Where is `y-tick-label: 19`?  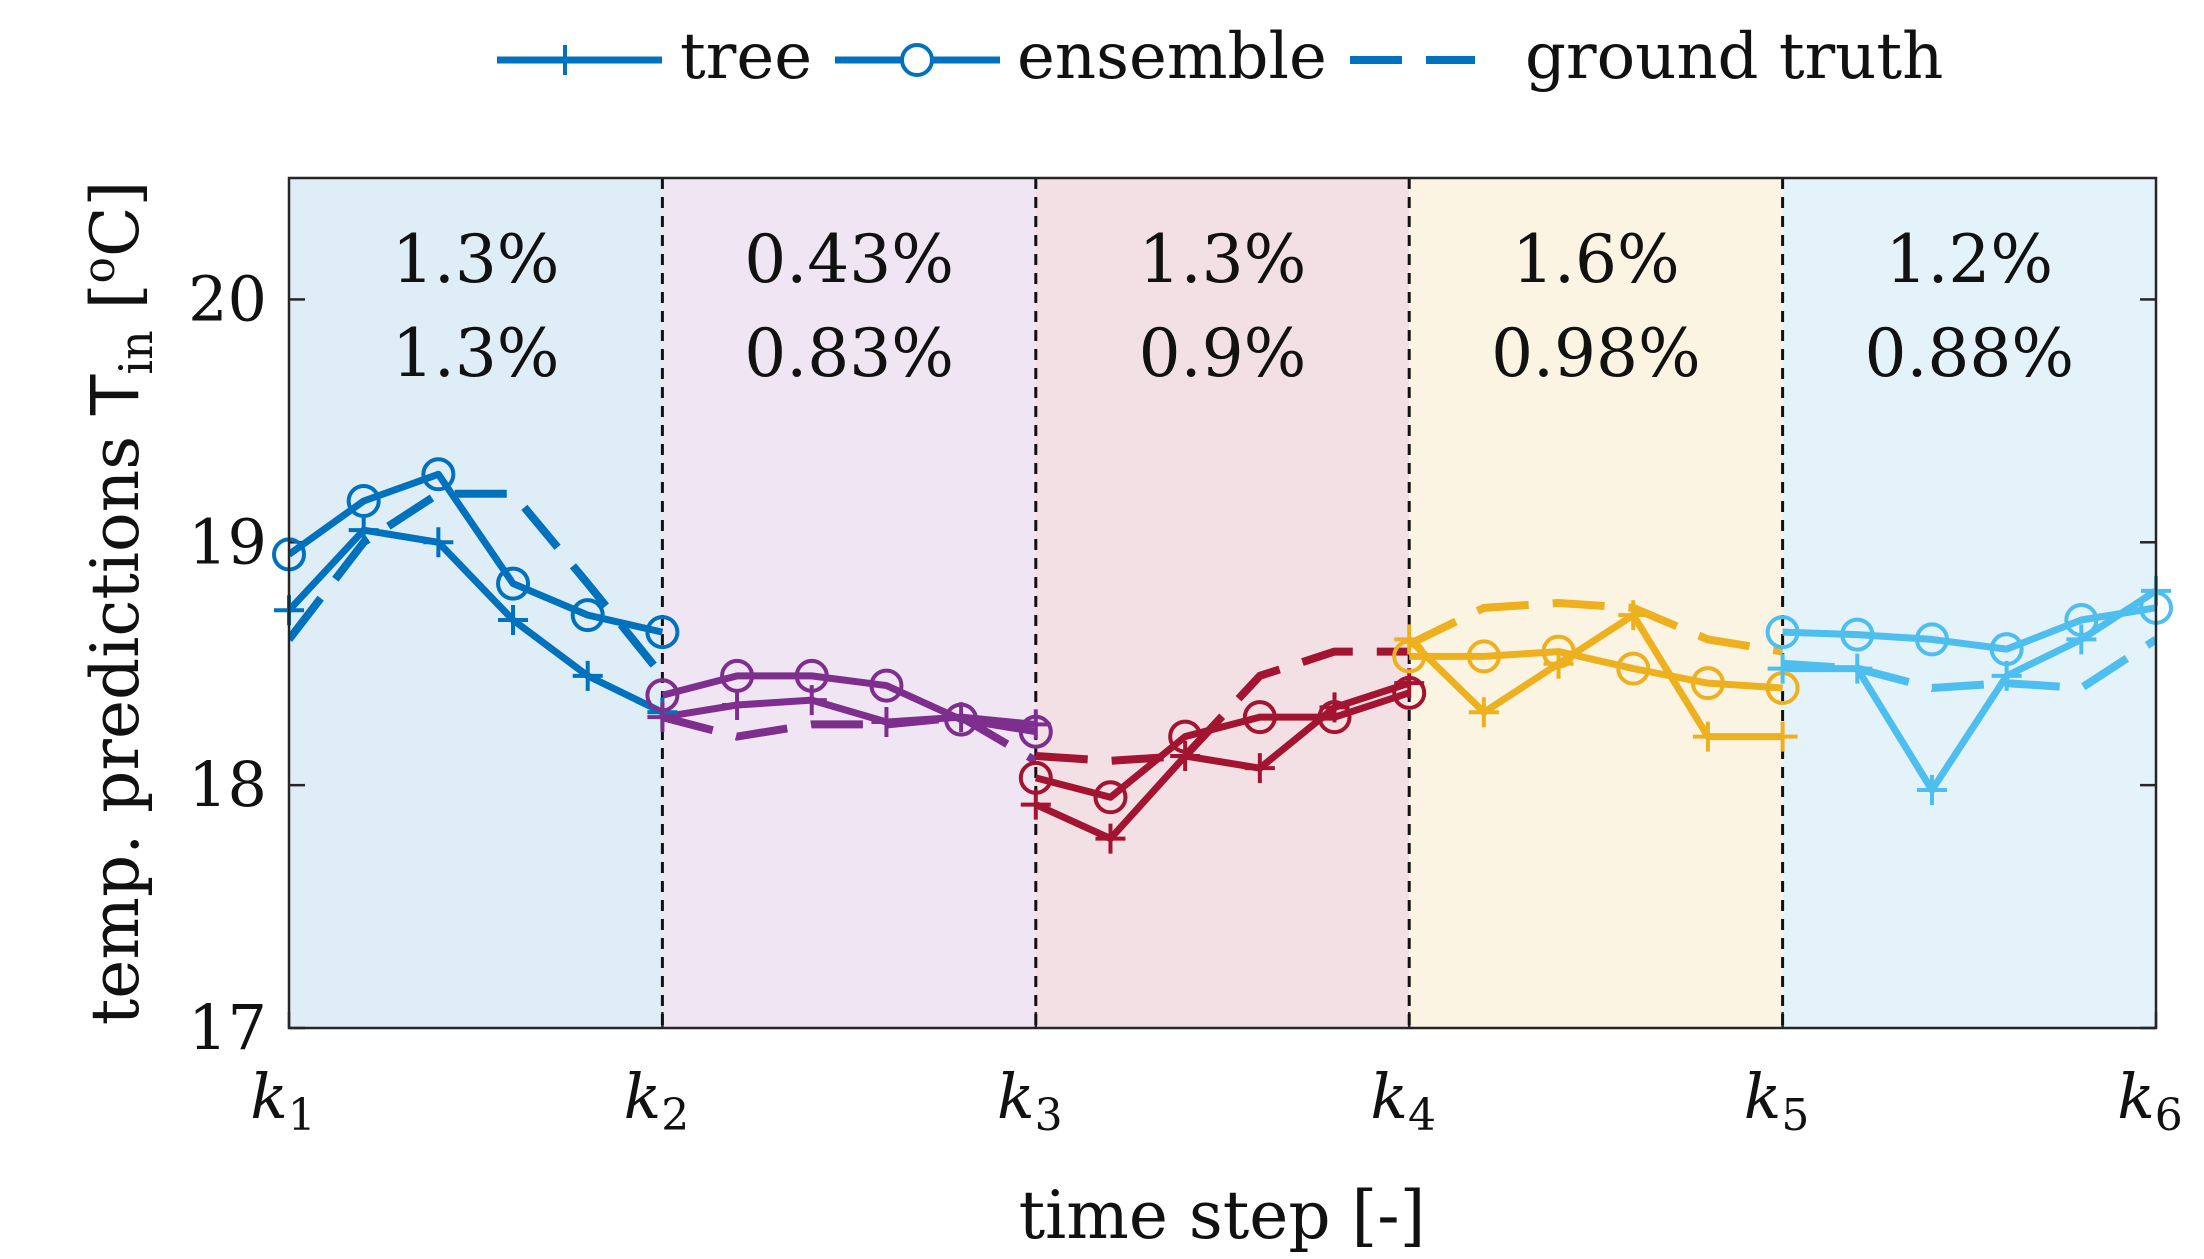 y-tick-label: 19 is located at coordinates (227, 541).